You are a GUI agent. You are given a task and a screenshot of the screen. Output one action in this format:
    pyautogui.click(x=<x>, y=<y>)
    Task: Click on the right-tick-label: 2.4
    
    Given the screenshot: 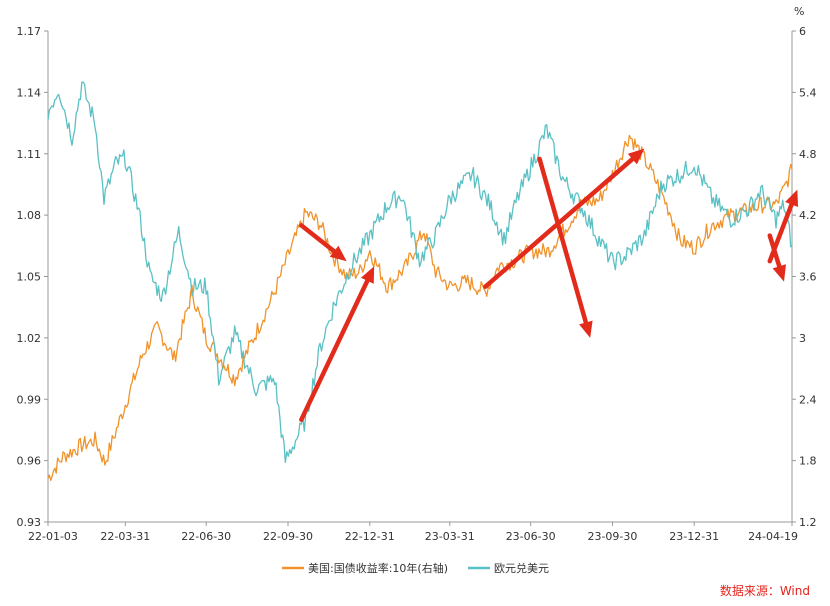 What is the action you would take?
    pyautogui.click(x=808, y=399)
    